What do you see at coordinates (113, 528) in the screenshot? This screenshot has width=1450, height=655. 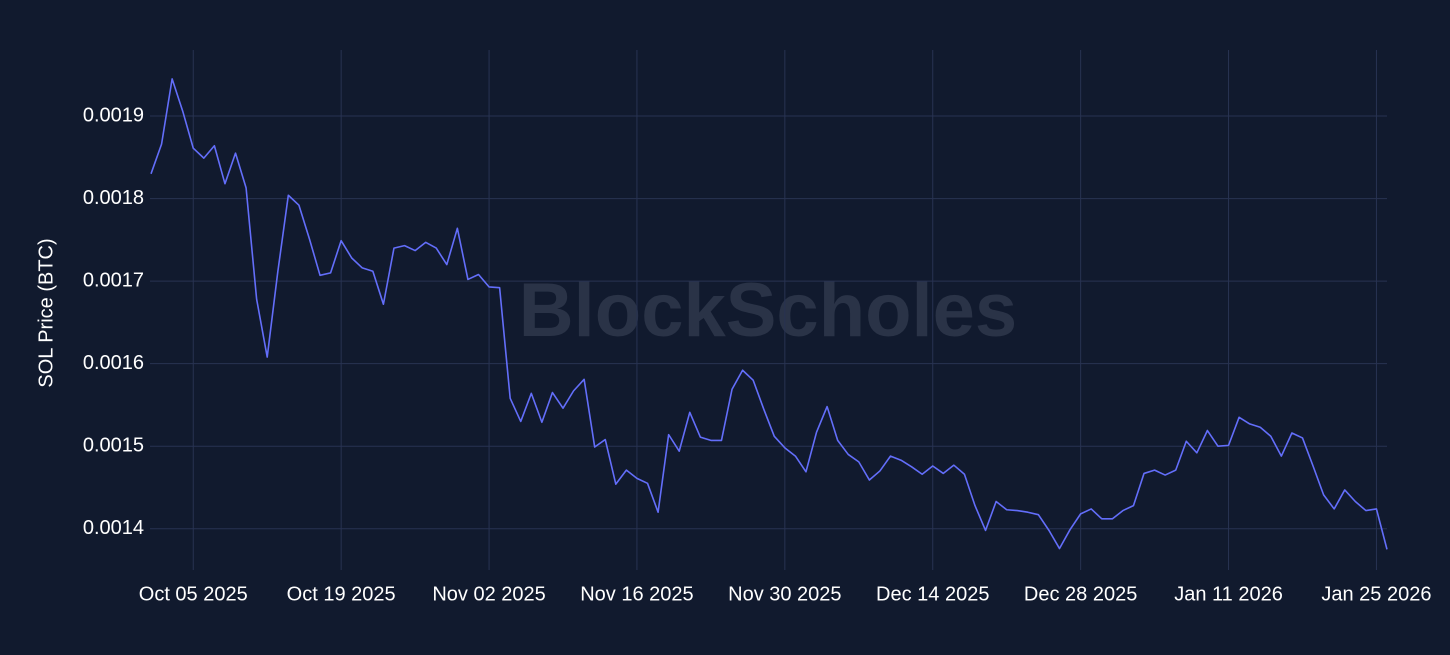 I see `y-tick-label: 0.0014` at bounding box center [113, 528].